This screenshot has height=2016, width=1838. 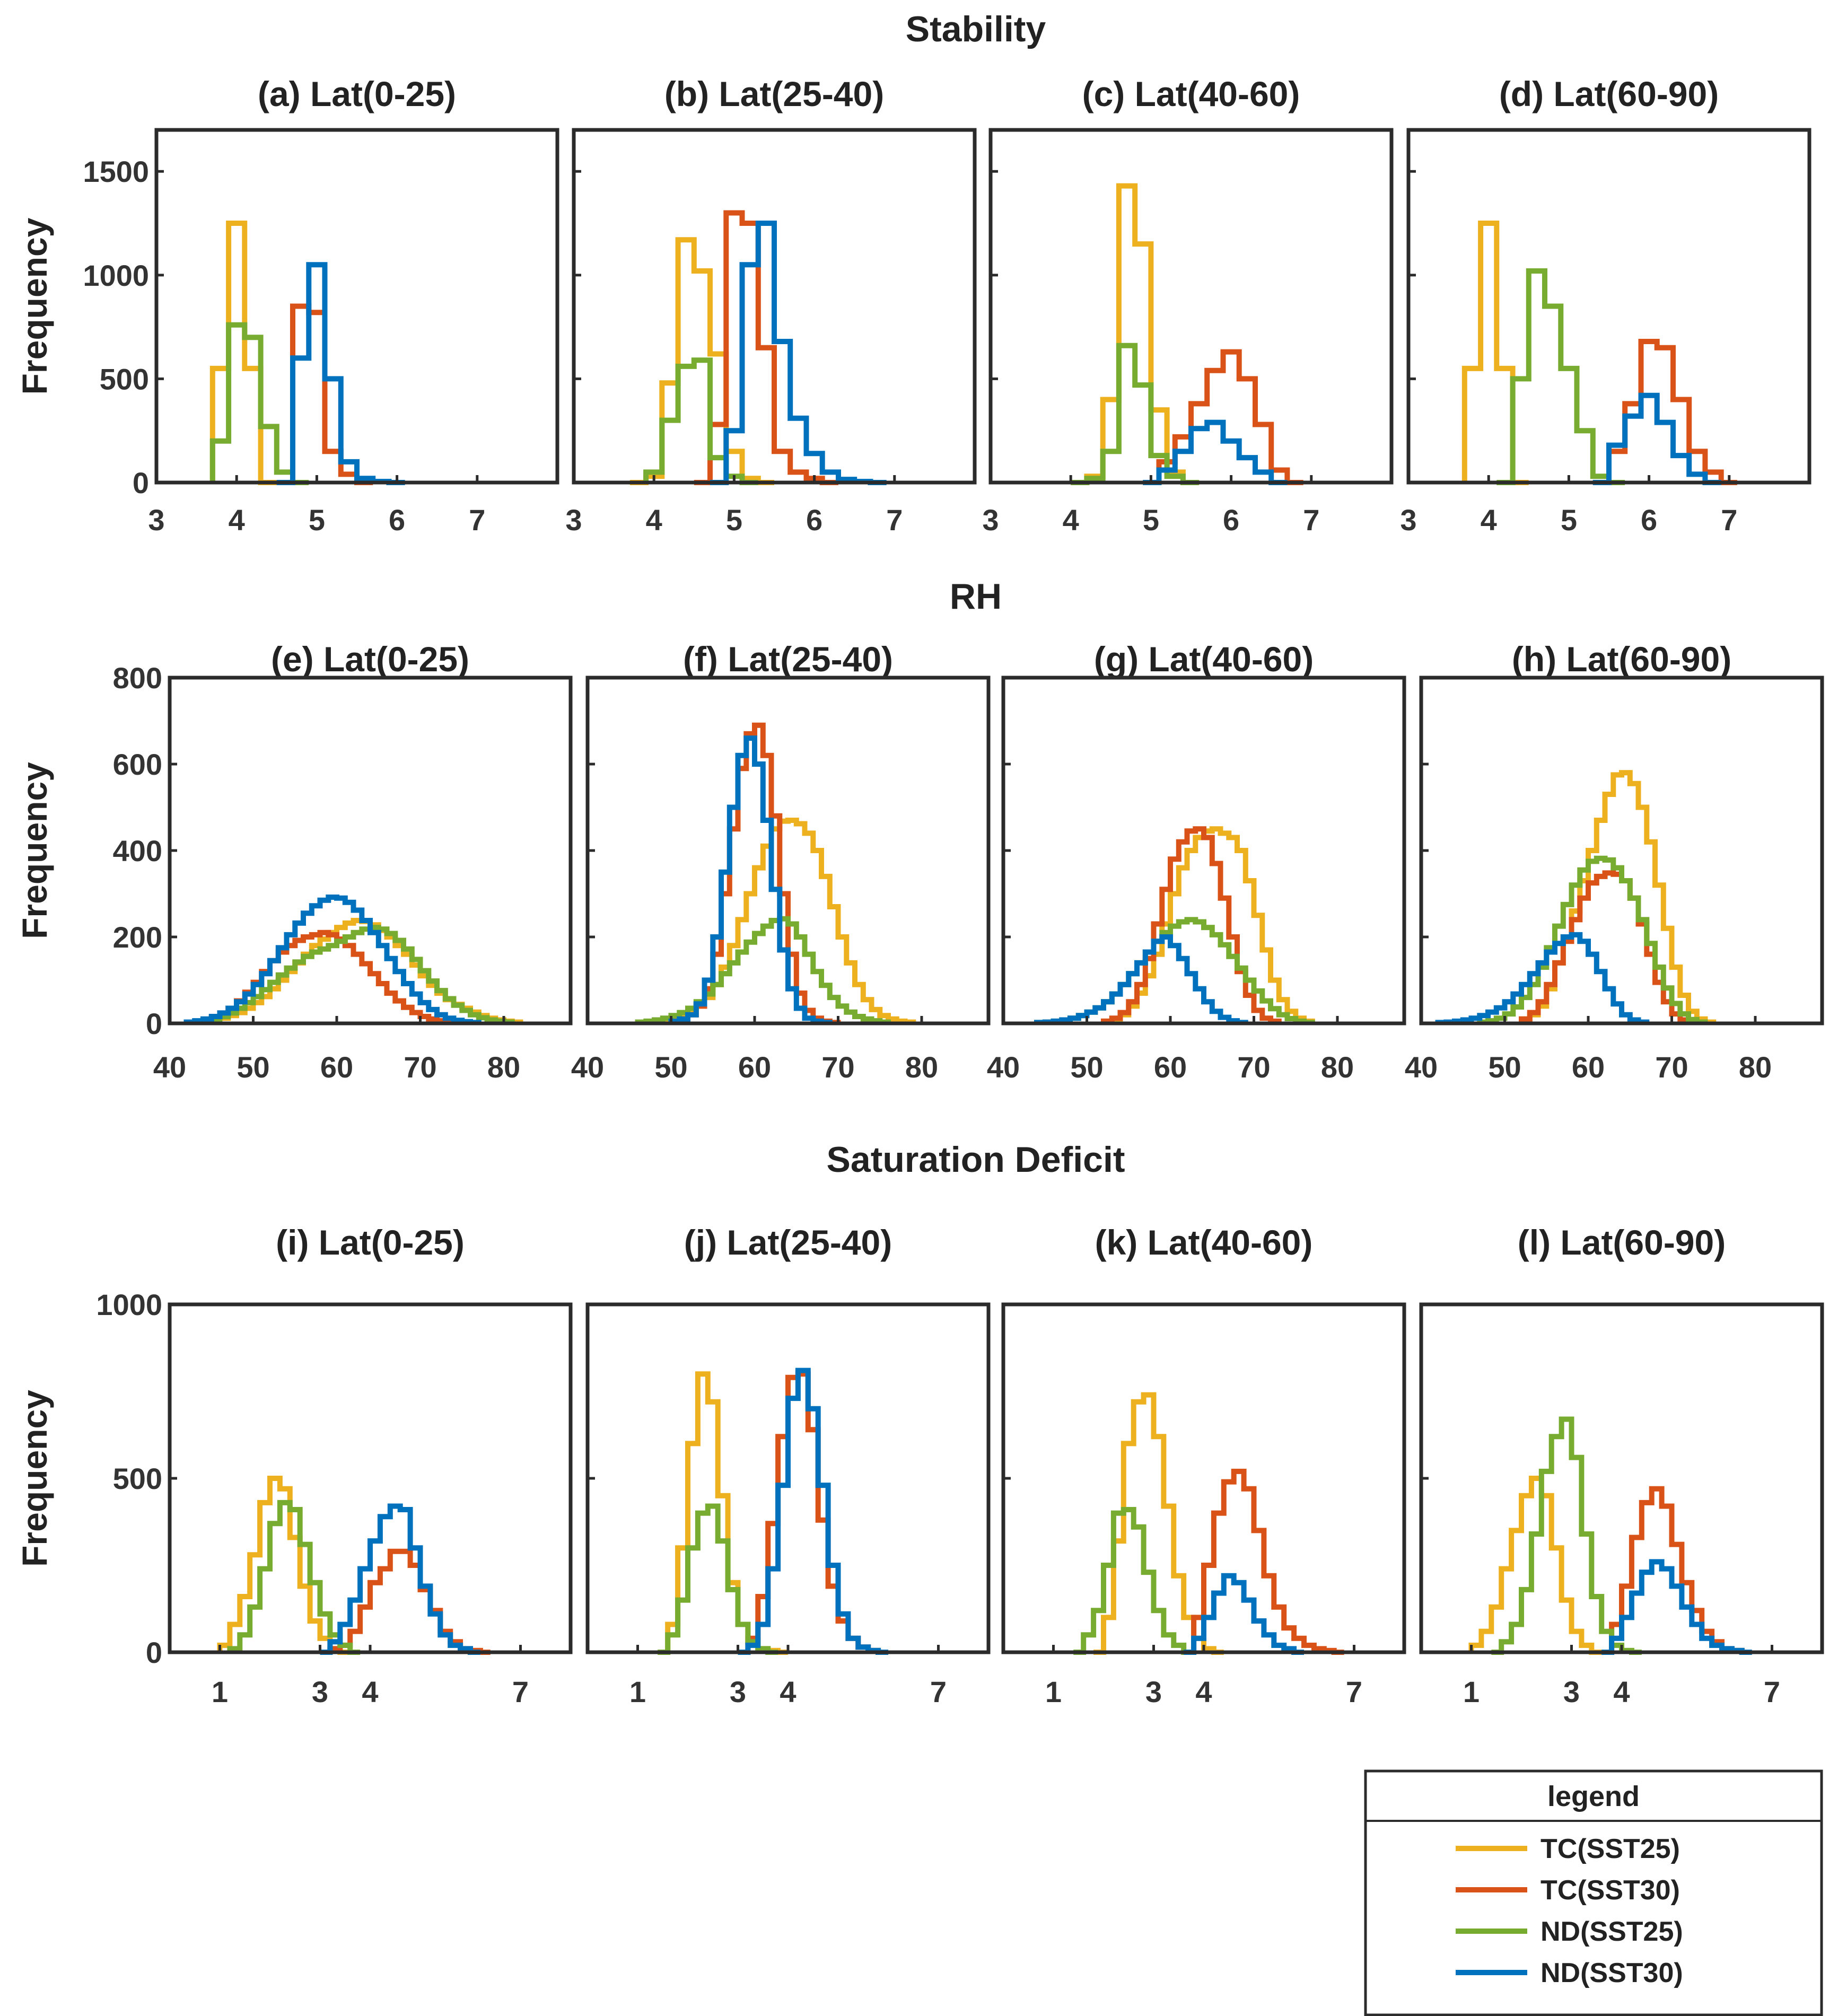 What do you see at coordinates (788, 1243) in the screenshot?
I see `panel-title: (j) Lat(25-40)` at bounding box center [788, 1243].